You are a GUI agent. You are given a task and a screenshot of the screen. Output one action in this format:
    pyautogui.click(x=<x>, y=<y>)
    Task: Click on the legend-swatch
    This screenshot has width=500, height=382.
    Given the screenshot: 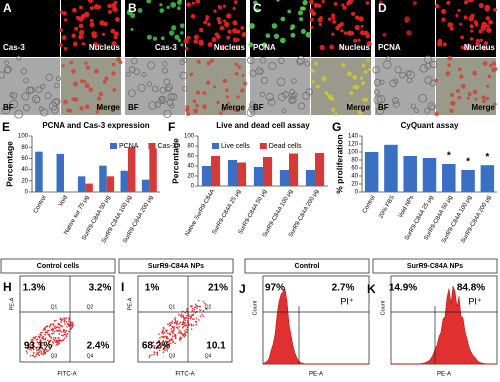 What is the action you would take?
    pyautogui.click(x=263, y=146)
    